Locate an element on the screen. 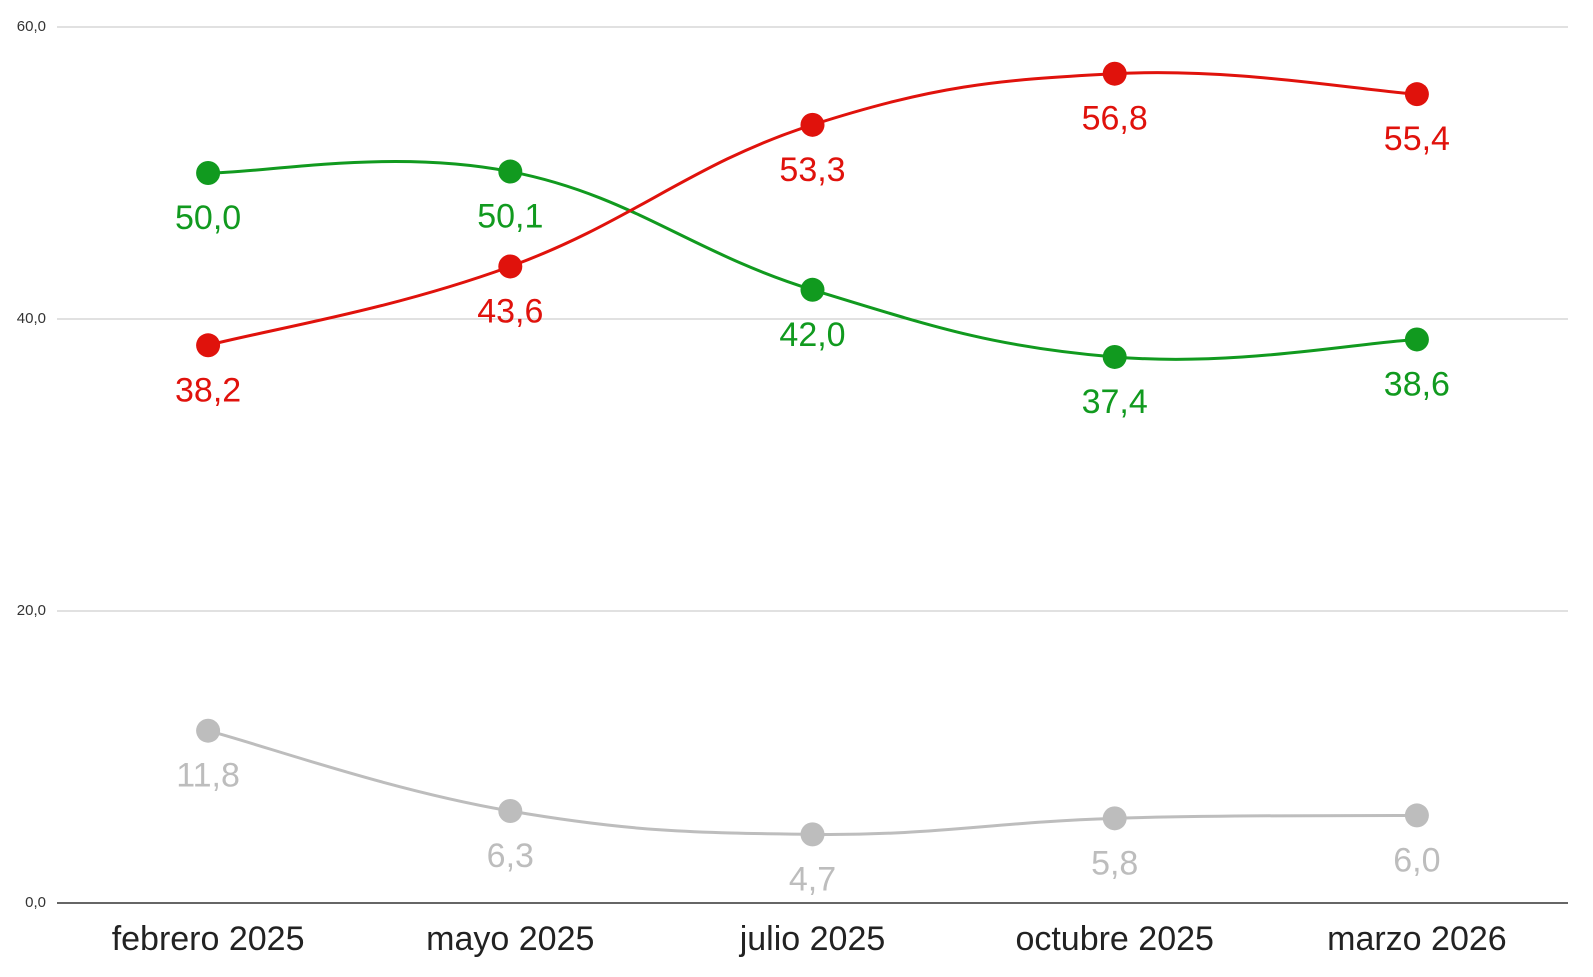 The image size is (1593, 977). series-line is located at coordinates (812, 782).